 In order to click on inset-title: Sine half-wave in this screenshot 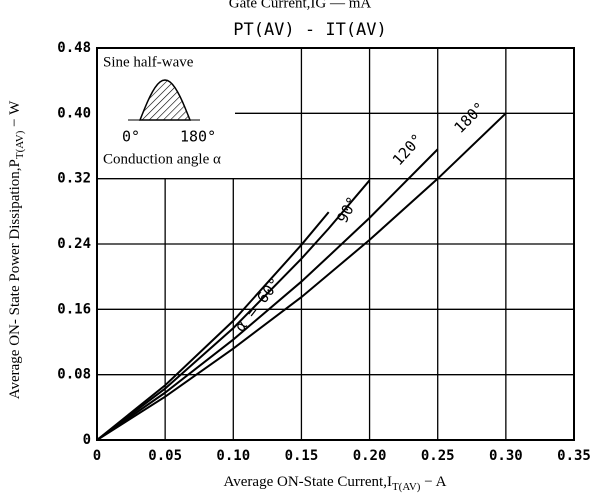, I will do `click(148, 62)`.